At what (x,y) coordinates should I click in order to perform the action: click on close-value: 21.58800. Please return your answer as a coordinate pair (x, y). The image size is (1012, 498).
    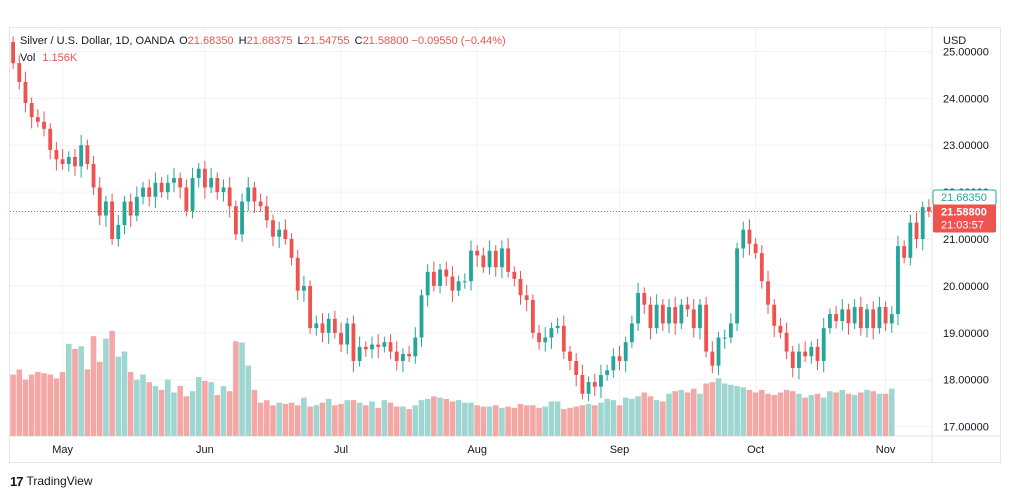
    Looking at the image, I should click on (385, 41).